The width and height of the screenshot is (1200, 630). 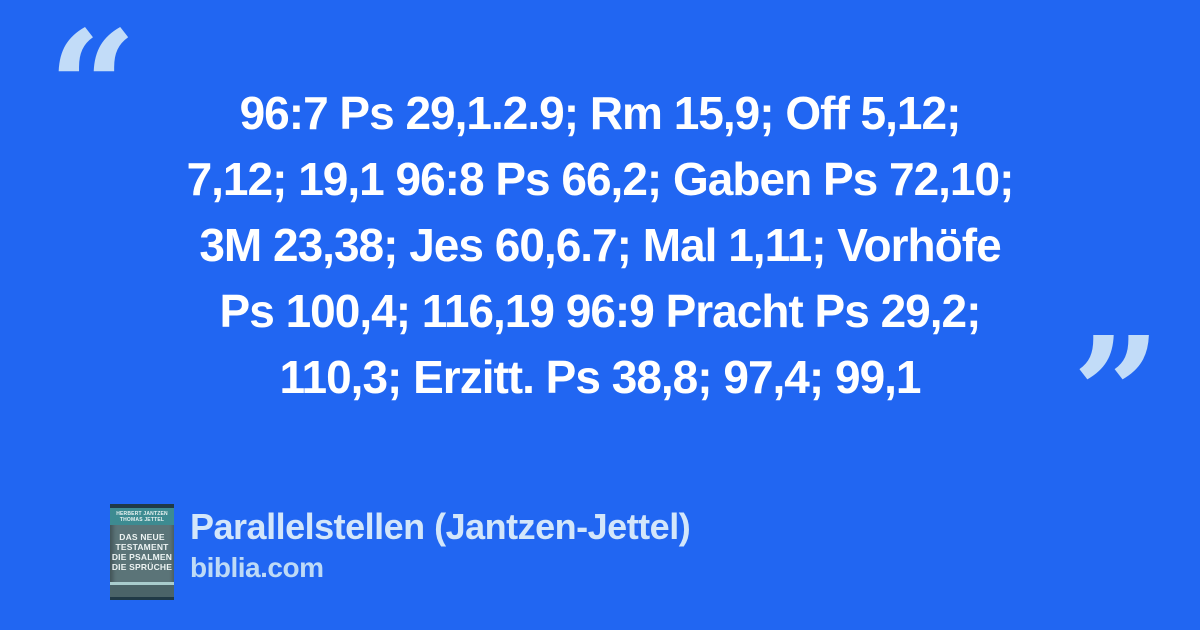 I want to click on book-cover-stripe, so click(x=142, y=583).